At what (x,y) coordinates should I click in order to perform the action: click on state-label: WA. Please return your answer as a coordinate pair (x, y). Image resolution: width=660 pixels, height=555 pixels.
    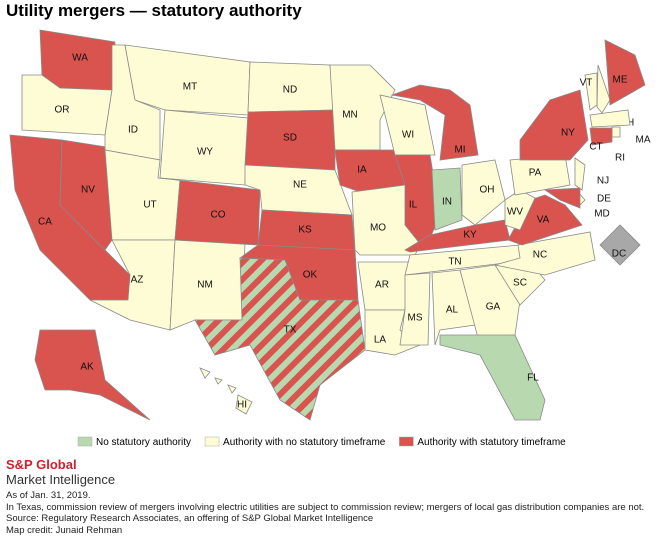
    Looking at the image, I should click on (80, 58).